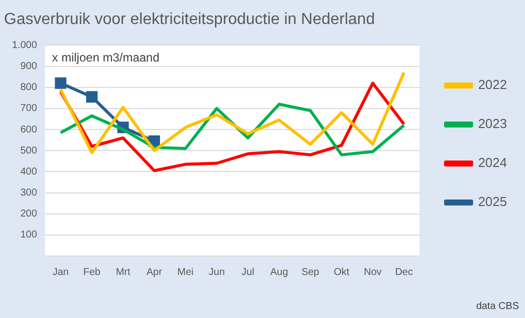 This screenshot has width=525, height=318. I want to click on y-tick-label: 500, so click(29, 150).